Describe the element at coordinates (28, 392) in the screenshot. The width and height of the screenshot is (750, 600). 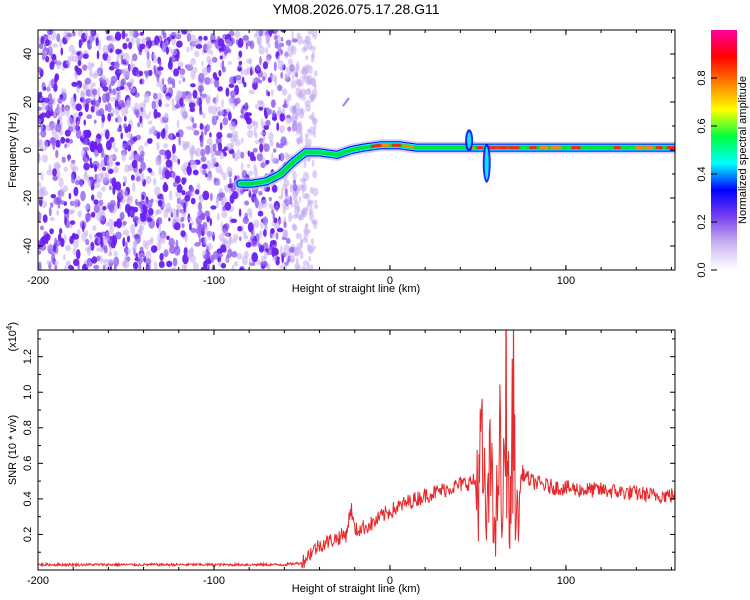
I see `y-tick-label: 1.0` at that location.